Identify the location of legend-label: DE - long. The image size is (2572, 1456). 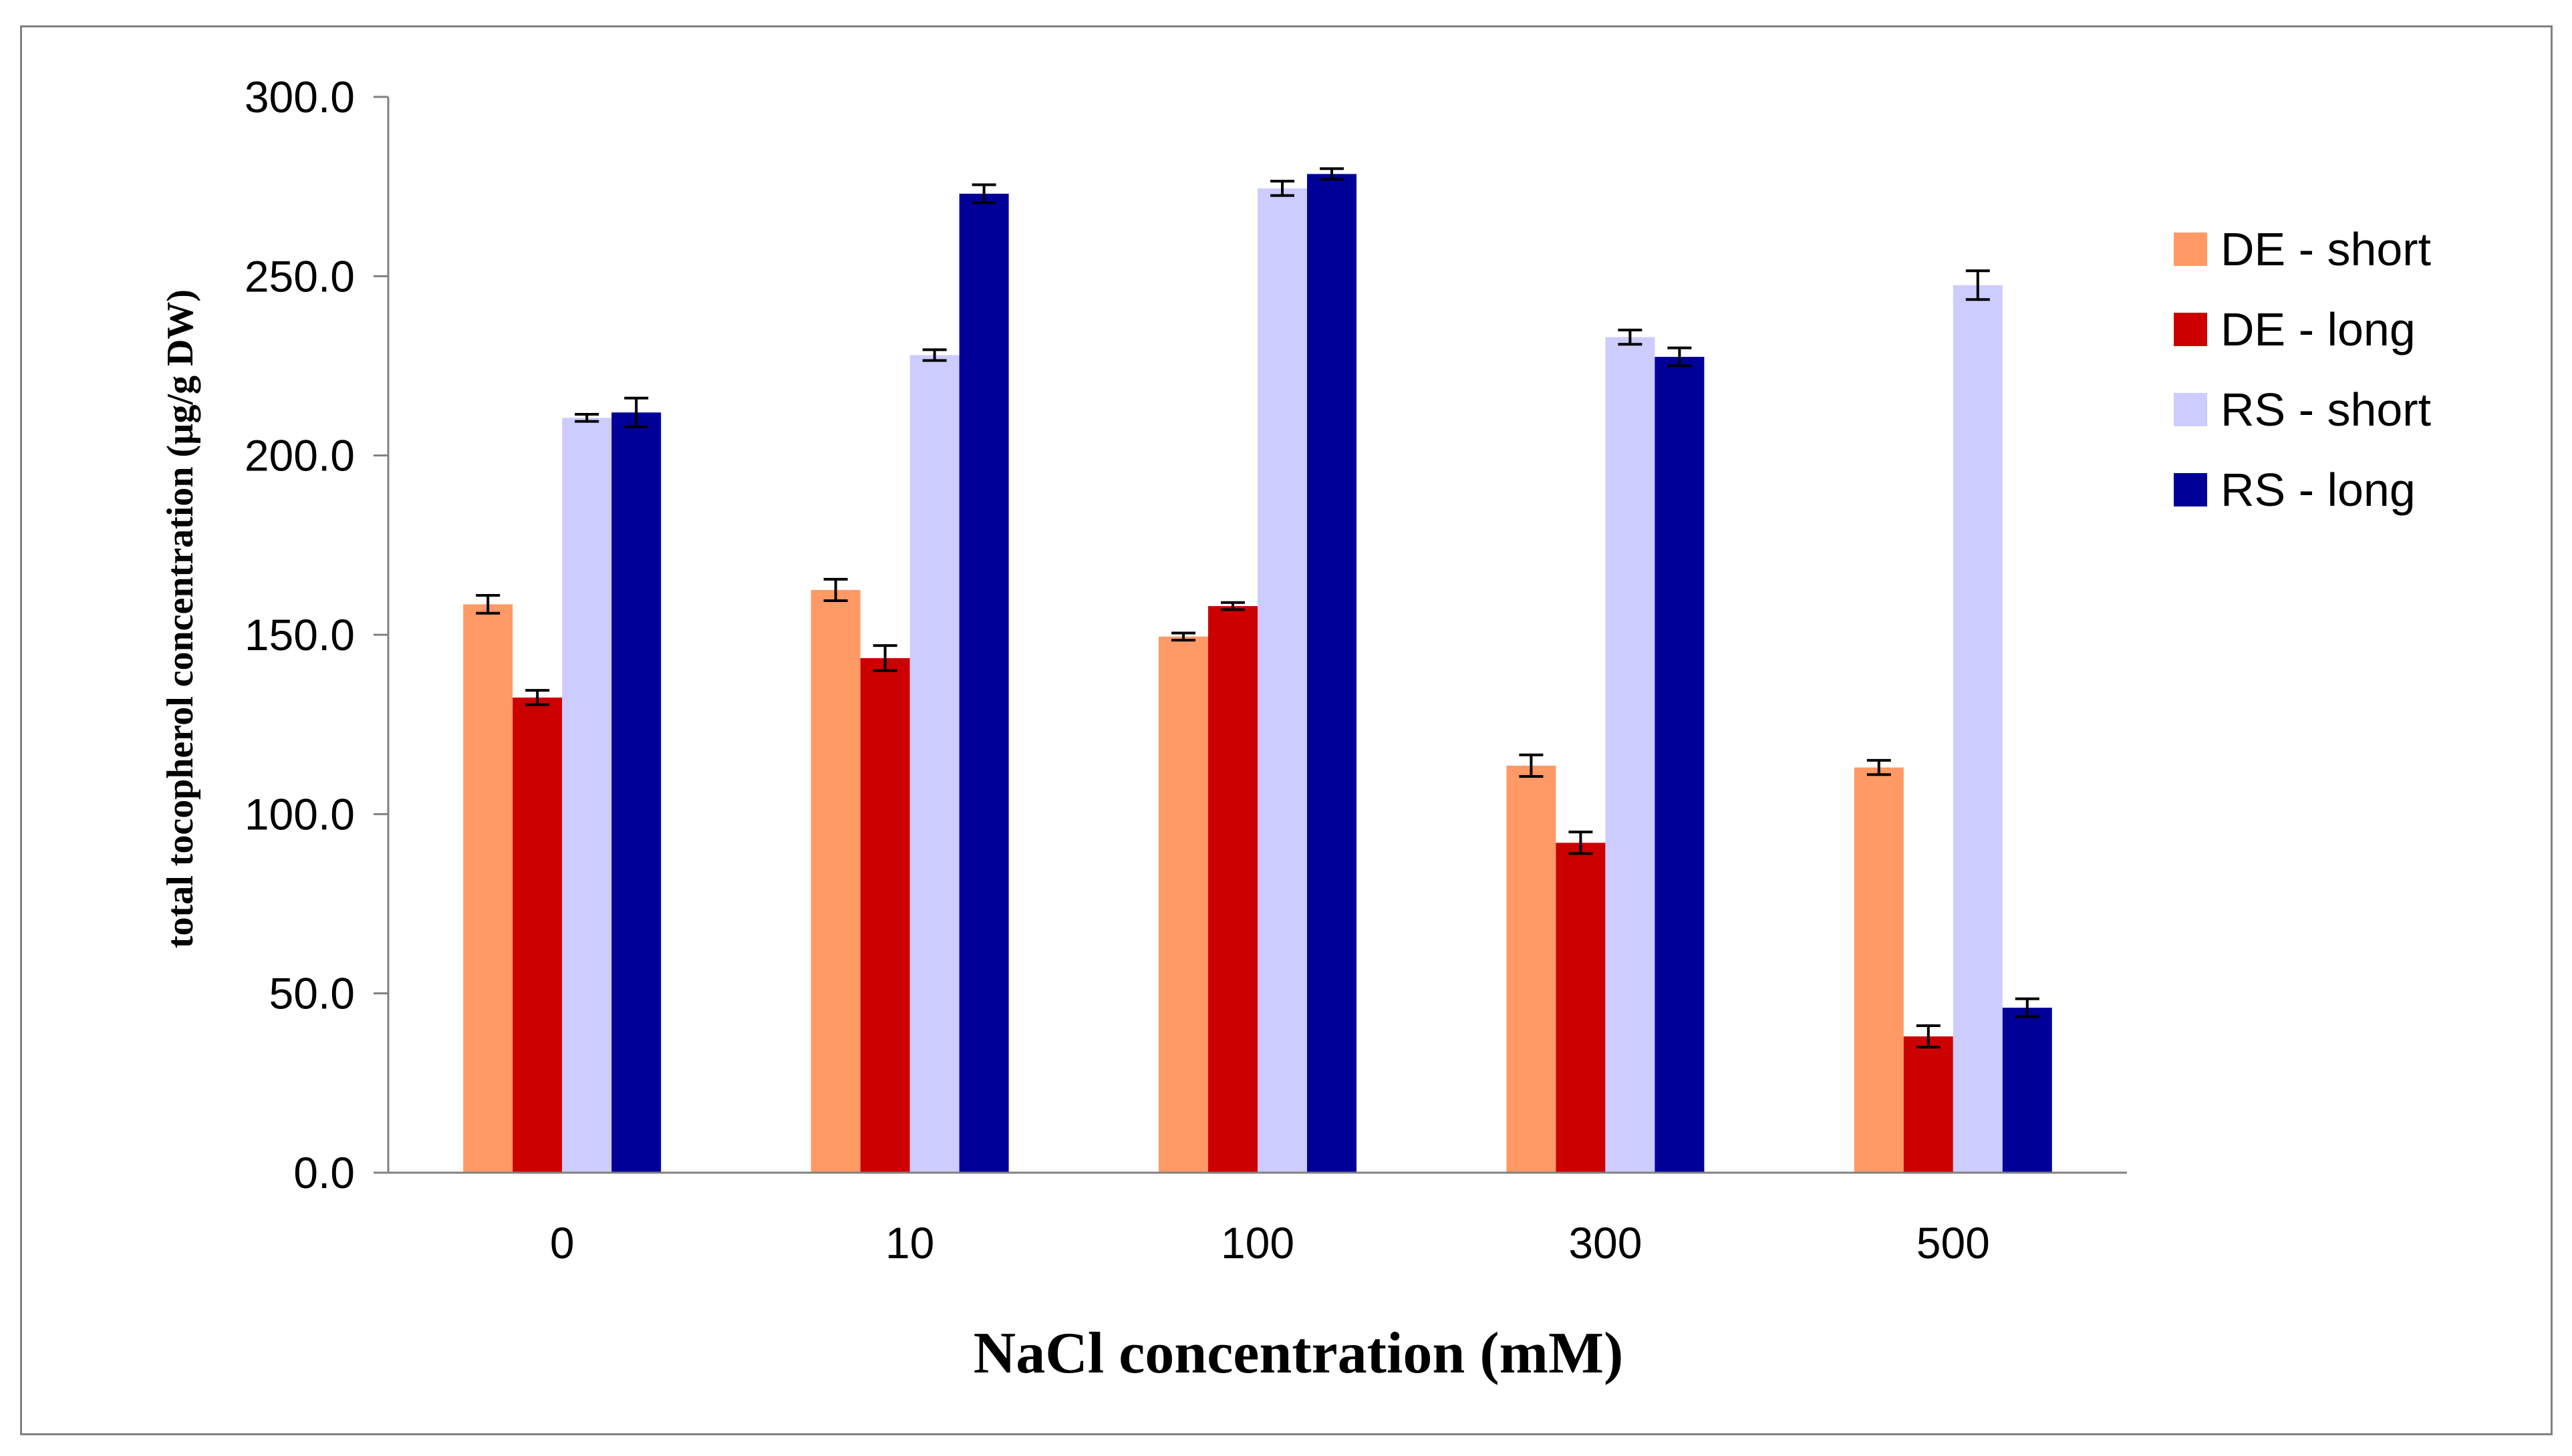
(2318, 329).